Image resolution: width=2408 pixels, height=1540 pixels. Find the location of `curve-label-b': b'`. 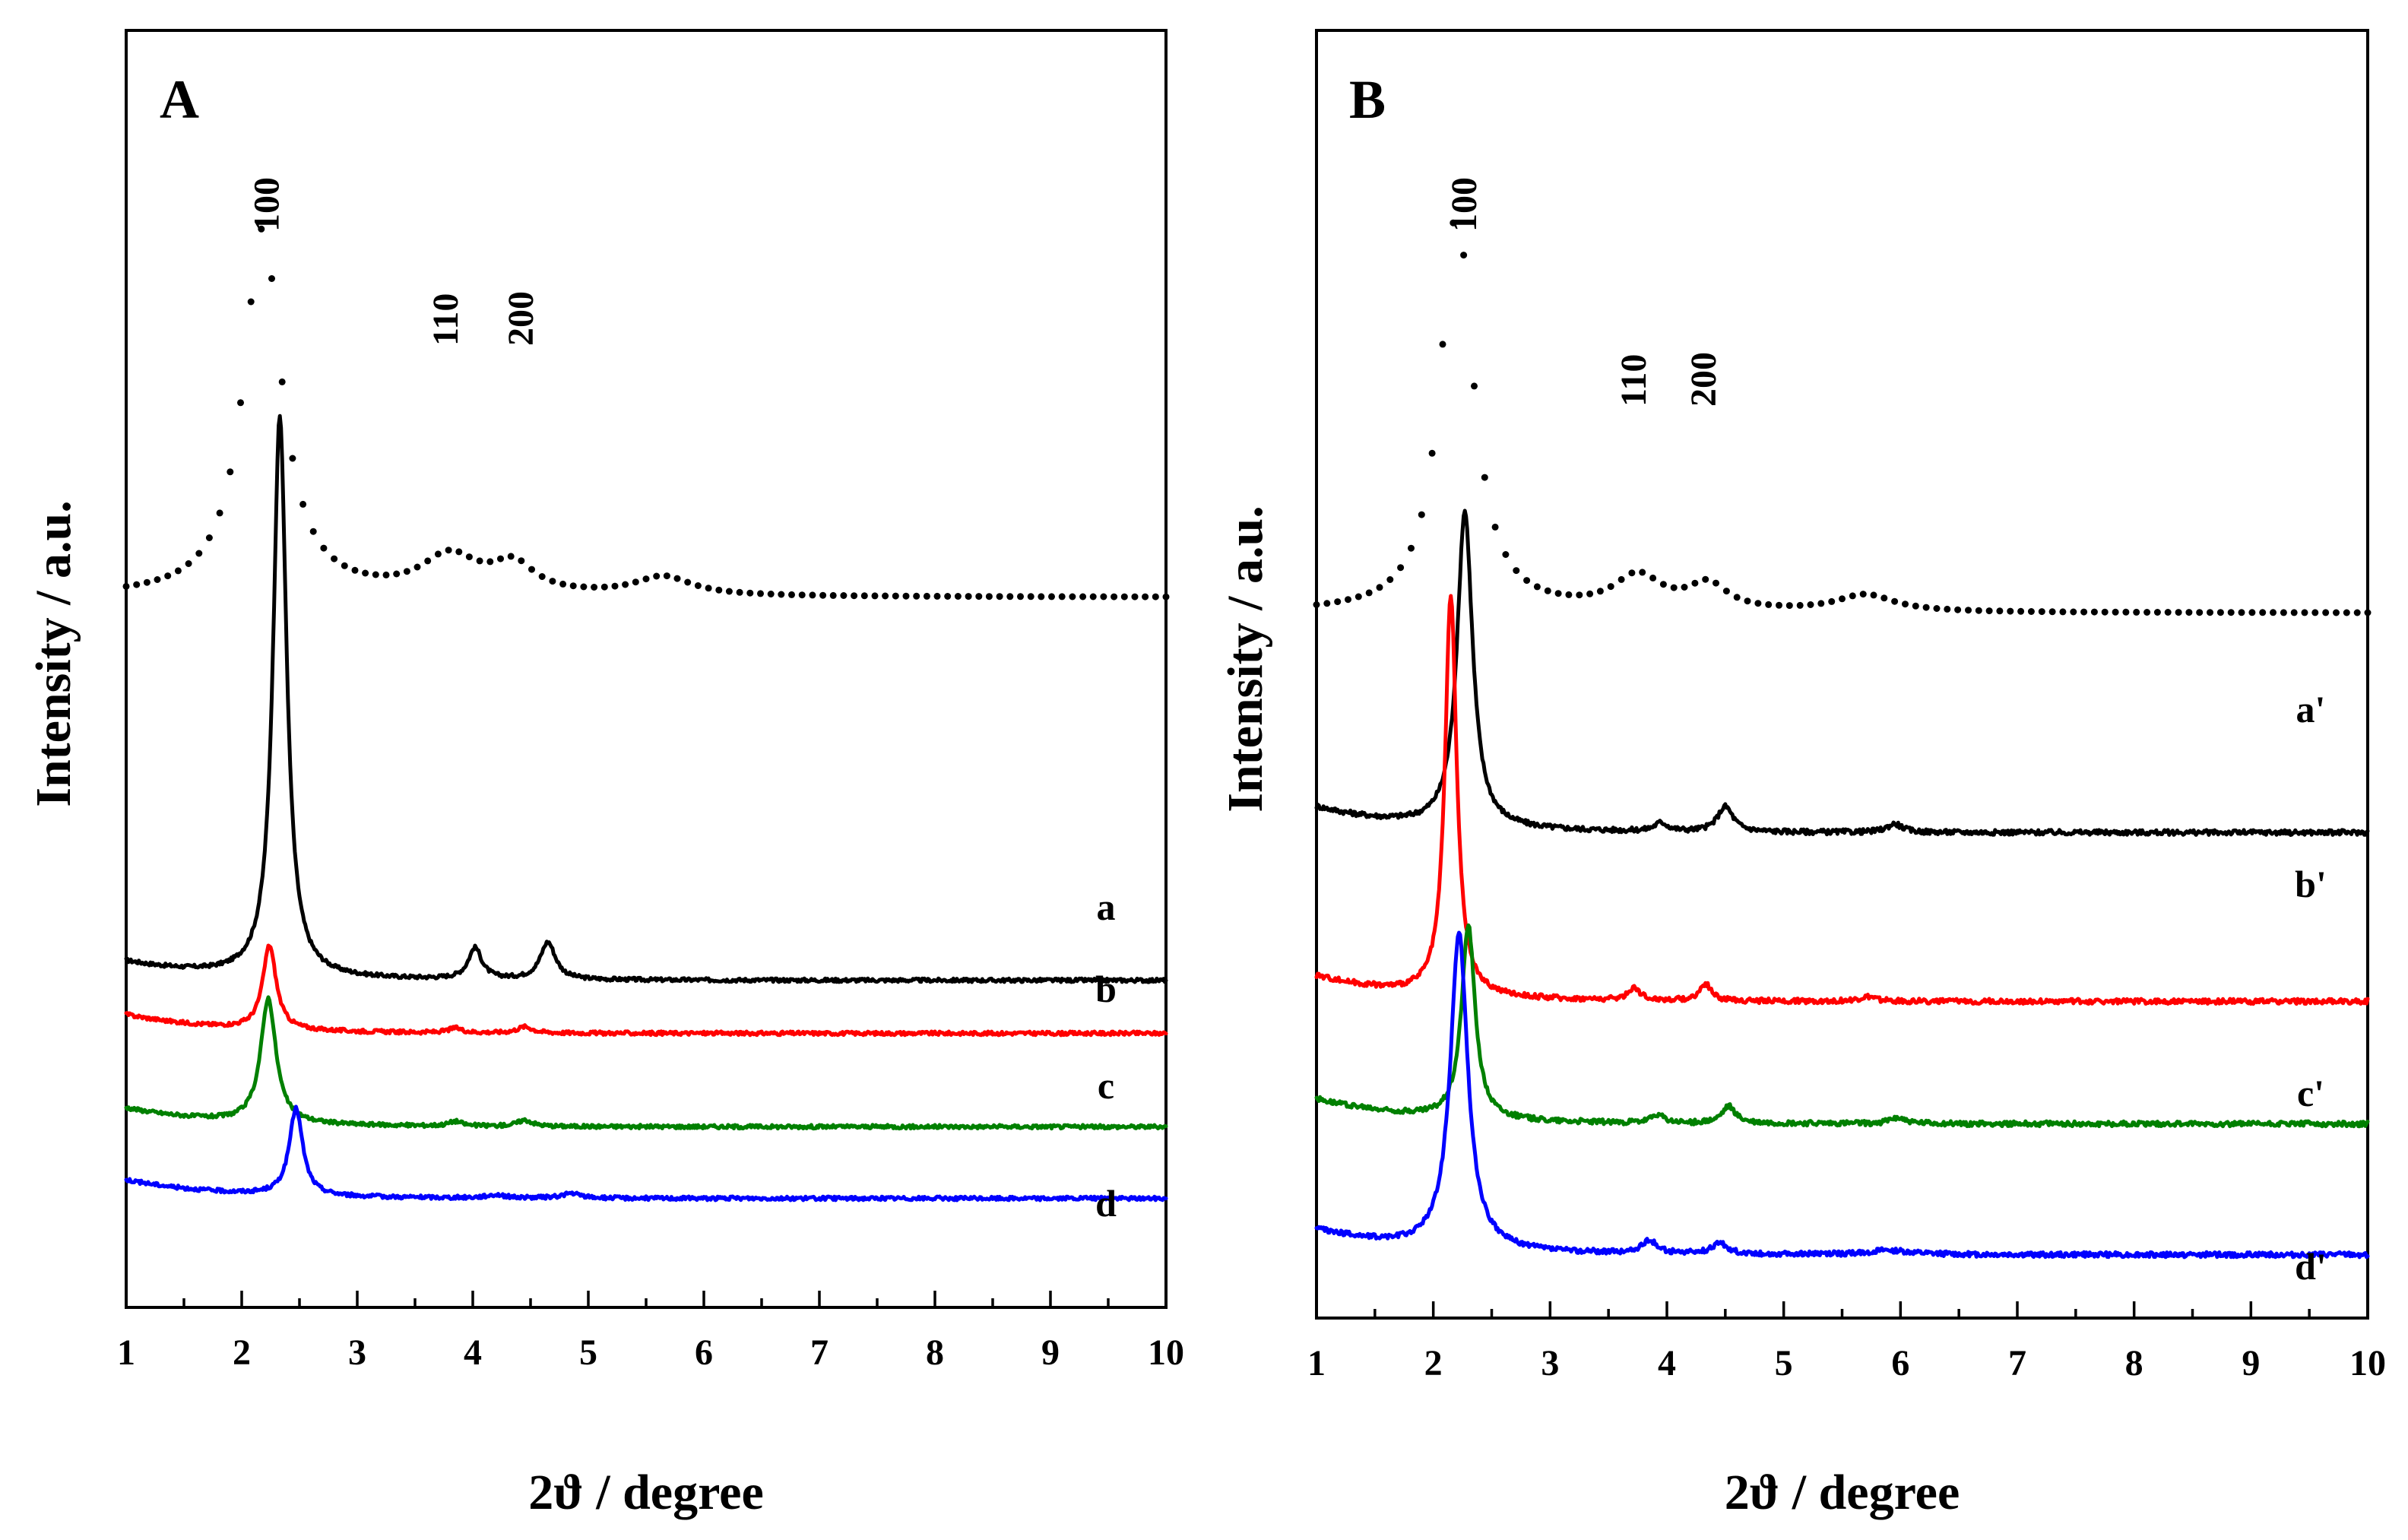

curve-label-b': b' is located at coordinates (2311, 884).